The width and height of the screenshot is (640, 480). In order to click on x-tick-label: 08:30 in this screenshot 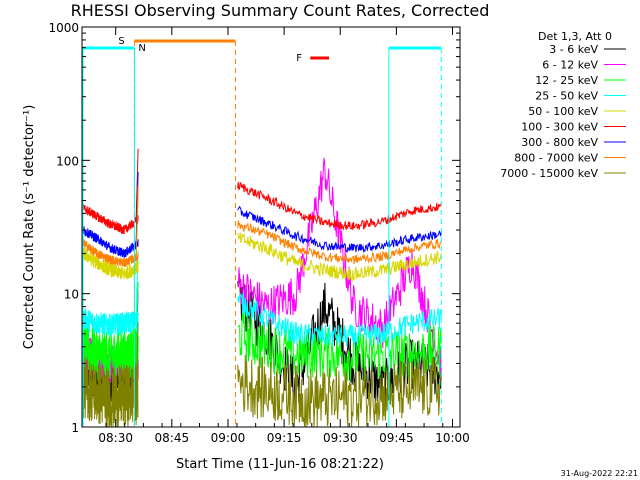, I will do `click(115, 438)`.